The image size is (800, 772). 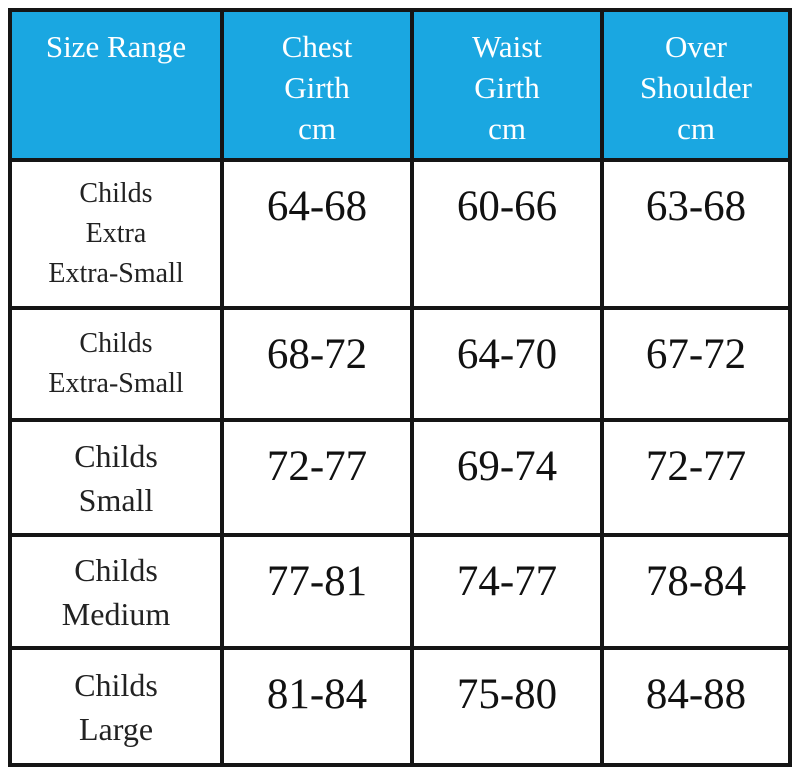 What do you see at coordinates (116, 85) in the screenshot?
I see `header-cell: Size Range` at bounding box center [116, 85].